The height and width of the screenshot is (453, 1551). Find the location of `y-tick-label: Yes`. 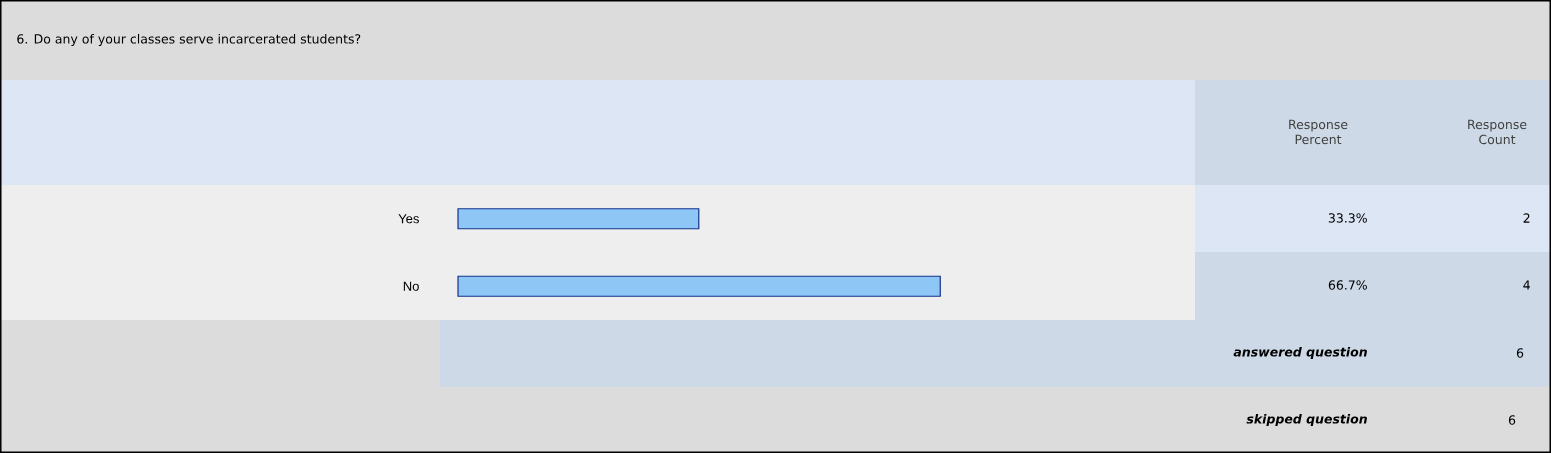

y-tick-label: Yes is located at coordinates (408, 219).